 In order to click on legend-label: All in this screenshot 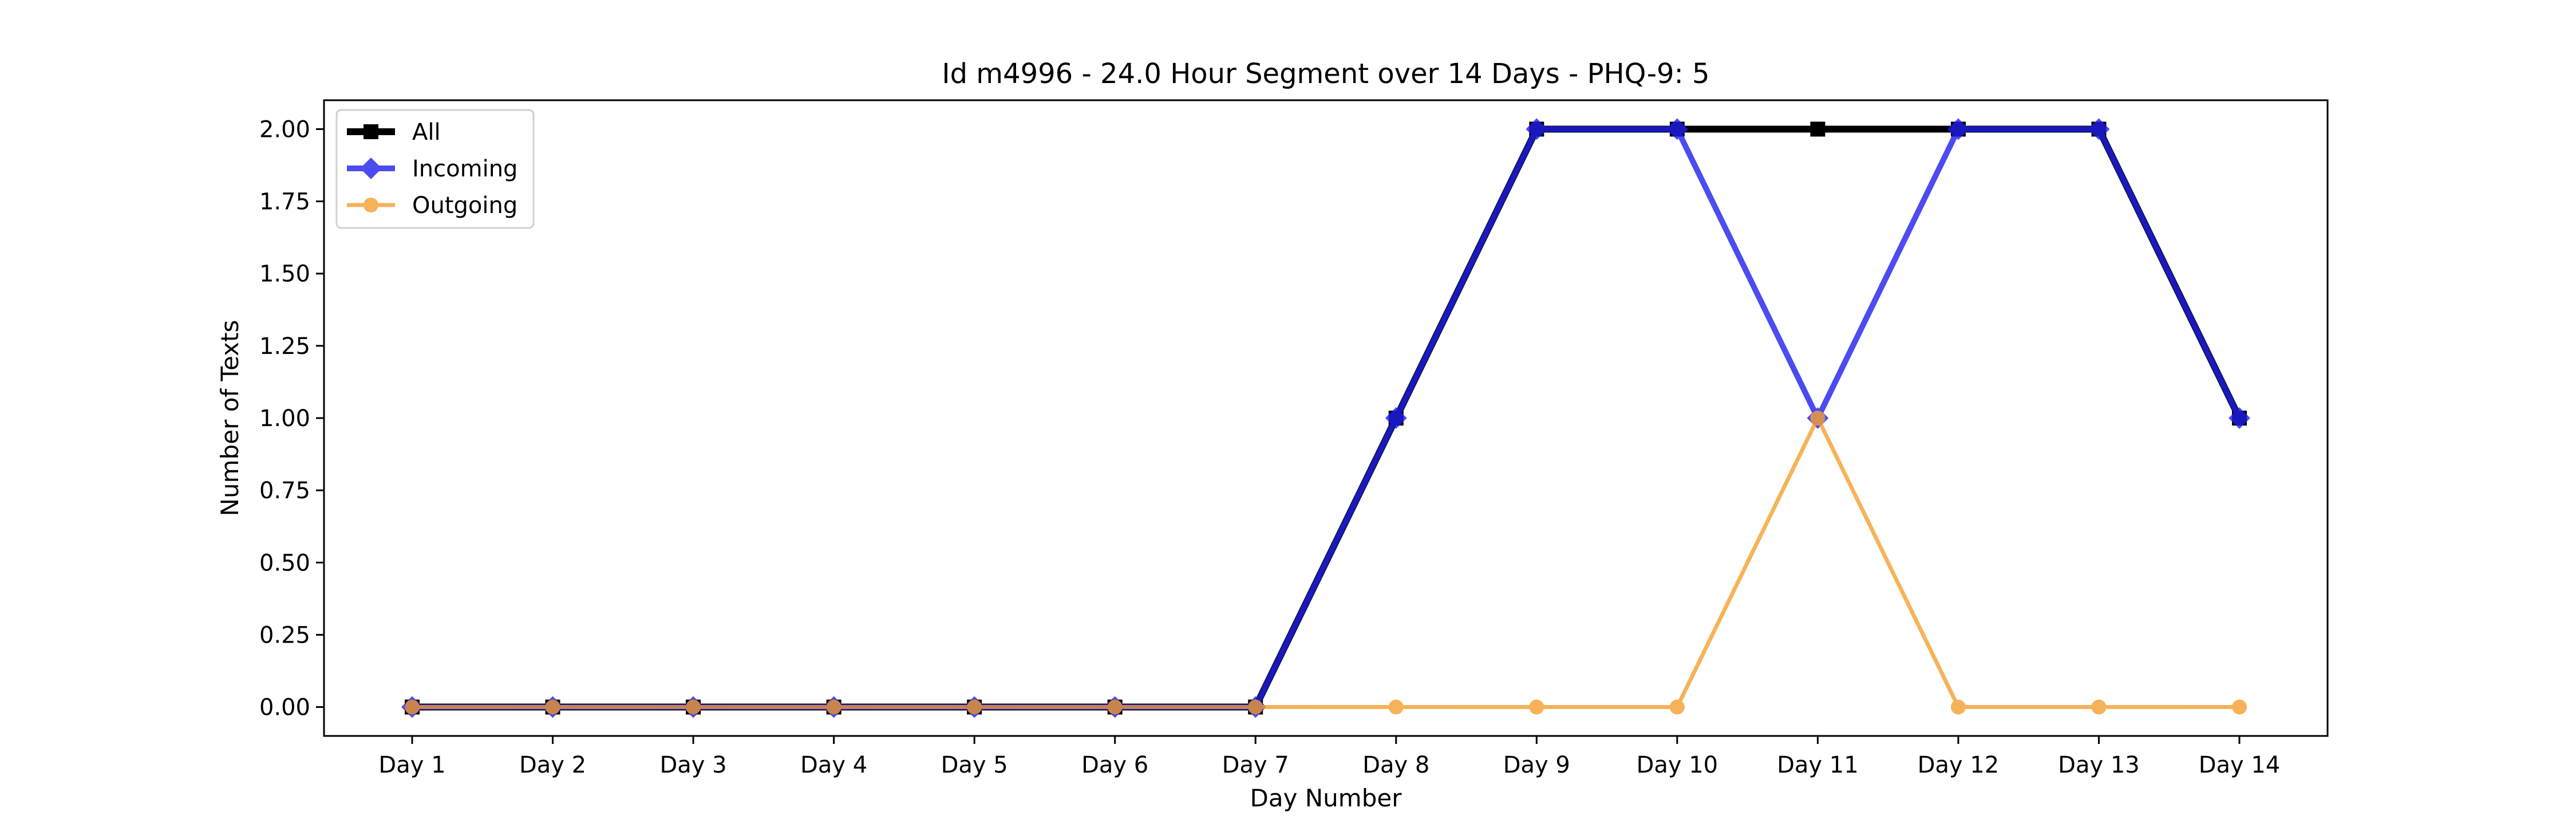, I will do `click(426, 132)`.